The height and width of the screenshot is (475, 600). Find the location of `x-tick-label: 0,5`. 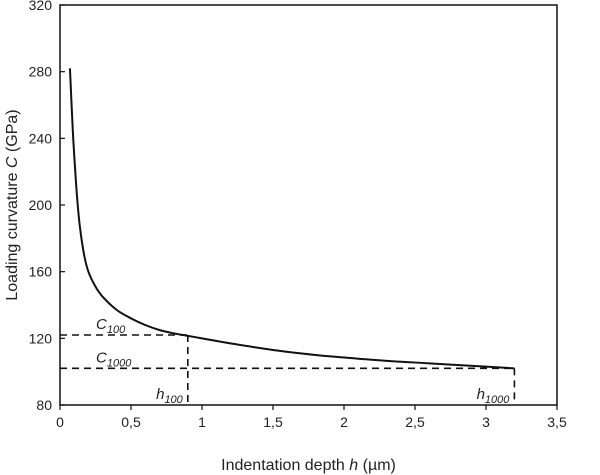

x-tick-label: 0,5 is located at coordinates (131, 422).